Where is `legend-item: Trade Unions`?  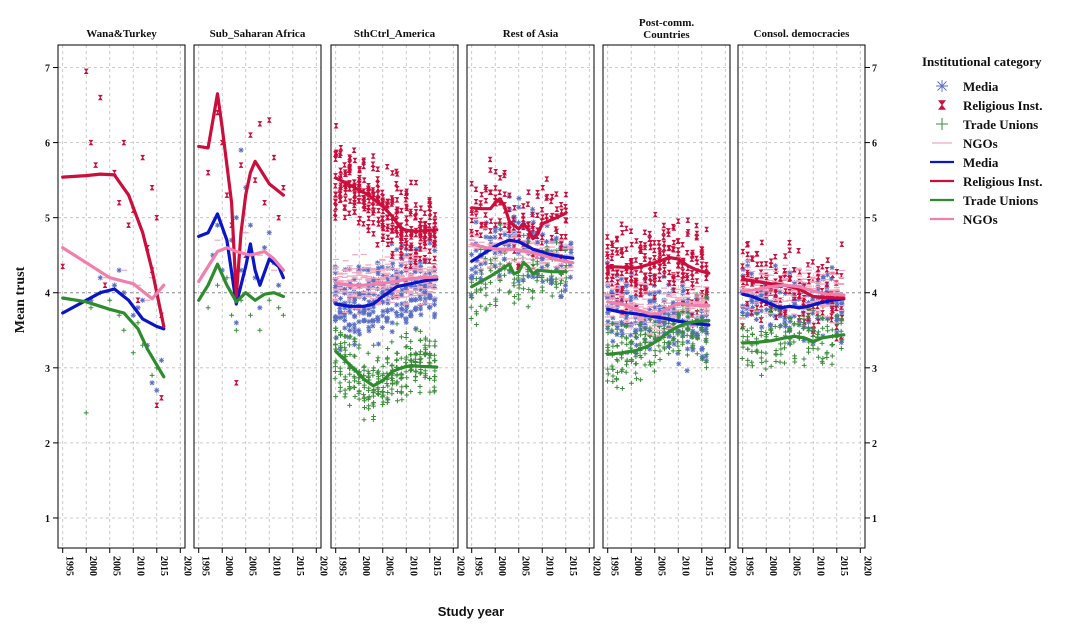
legend-item: Trade Unions is located at coordinates (984, 200).